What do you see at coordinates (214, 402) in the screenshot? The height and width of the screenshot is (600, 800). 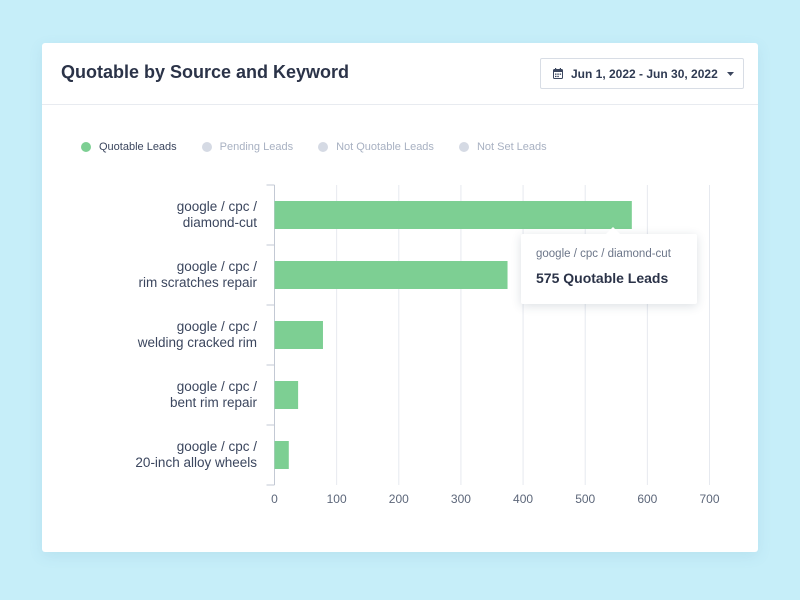 I see `category-label: bent rim repair` at bounding box center [214, 402].